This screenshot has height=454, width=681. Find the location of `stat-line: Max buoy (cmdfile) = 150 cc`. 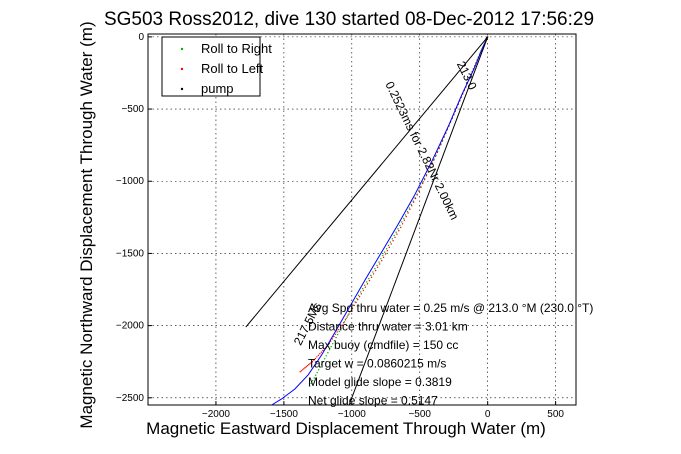

stat-line: Max buoy (cmdfile) = 150 cc is located at coordinates (383, 345).